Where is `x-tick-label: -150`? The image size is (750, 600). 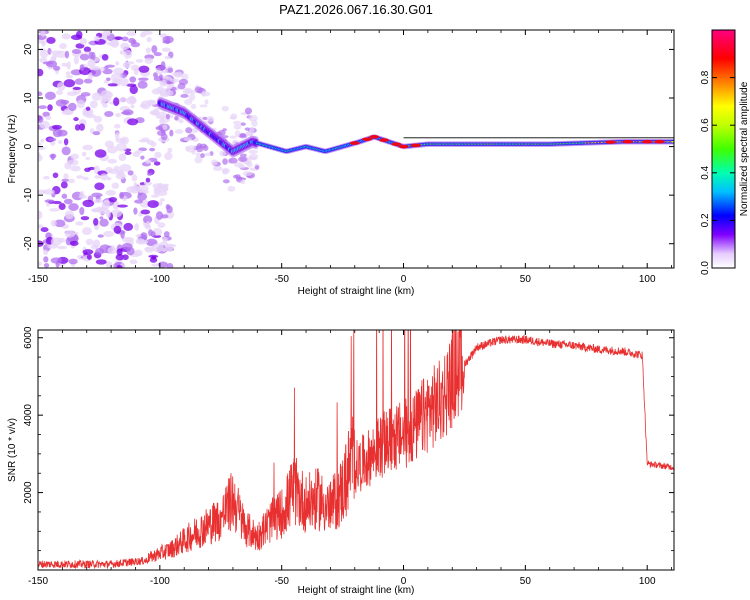 x-tick-label: -150 is located at coordinates (38, 581).